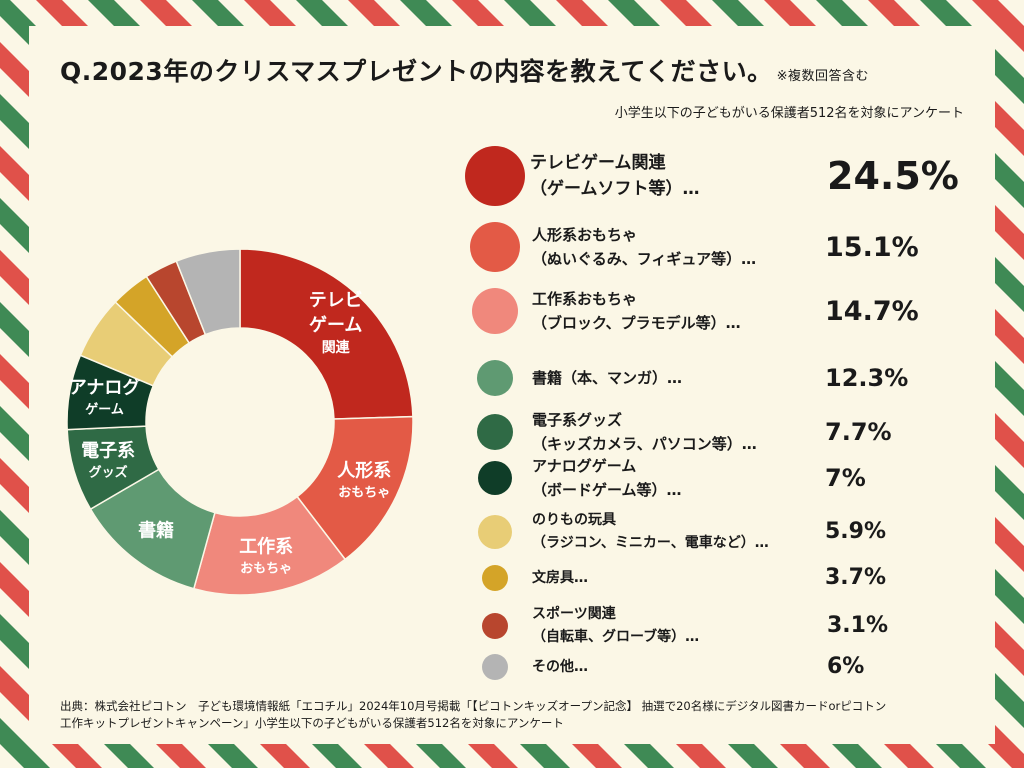  Describe the element at coordinates (266, 546) in the screenshot. I see `slice-label-3-line-1: 工作系` at that location.